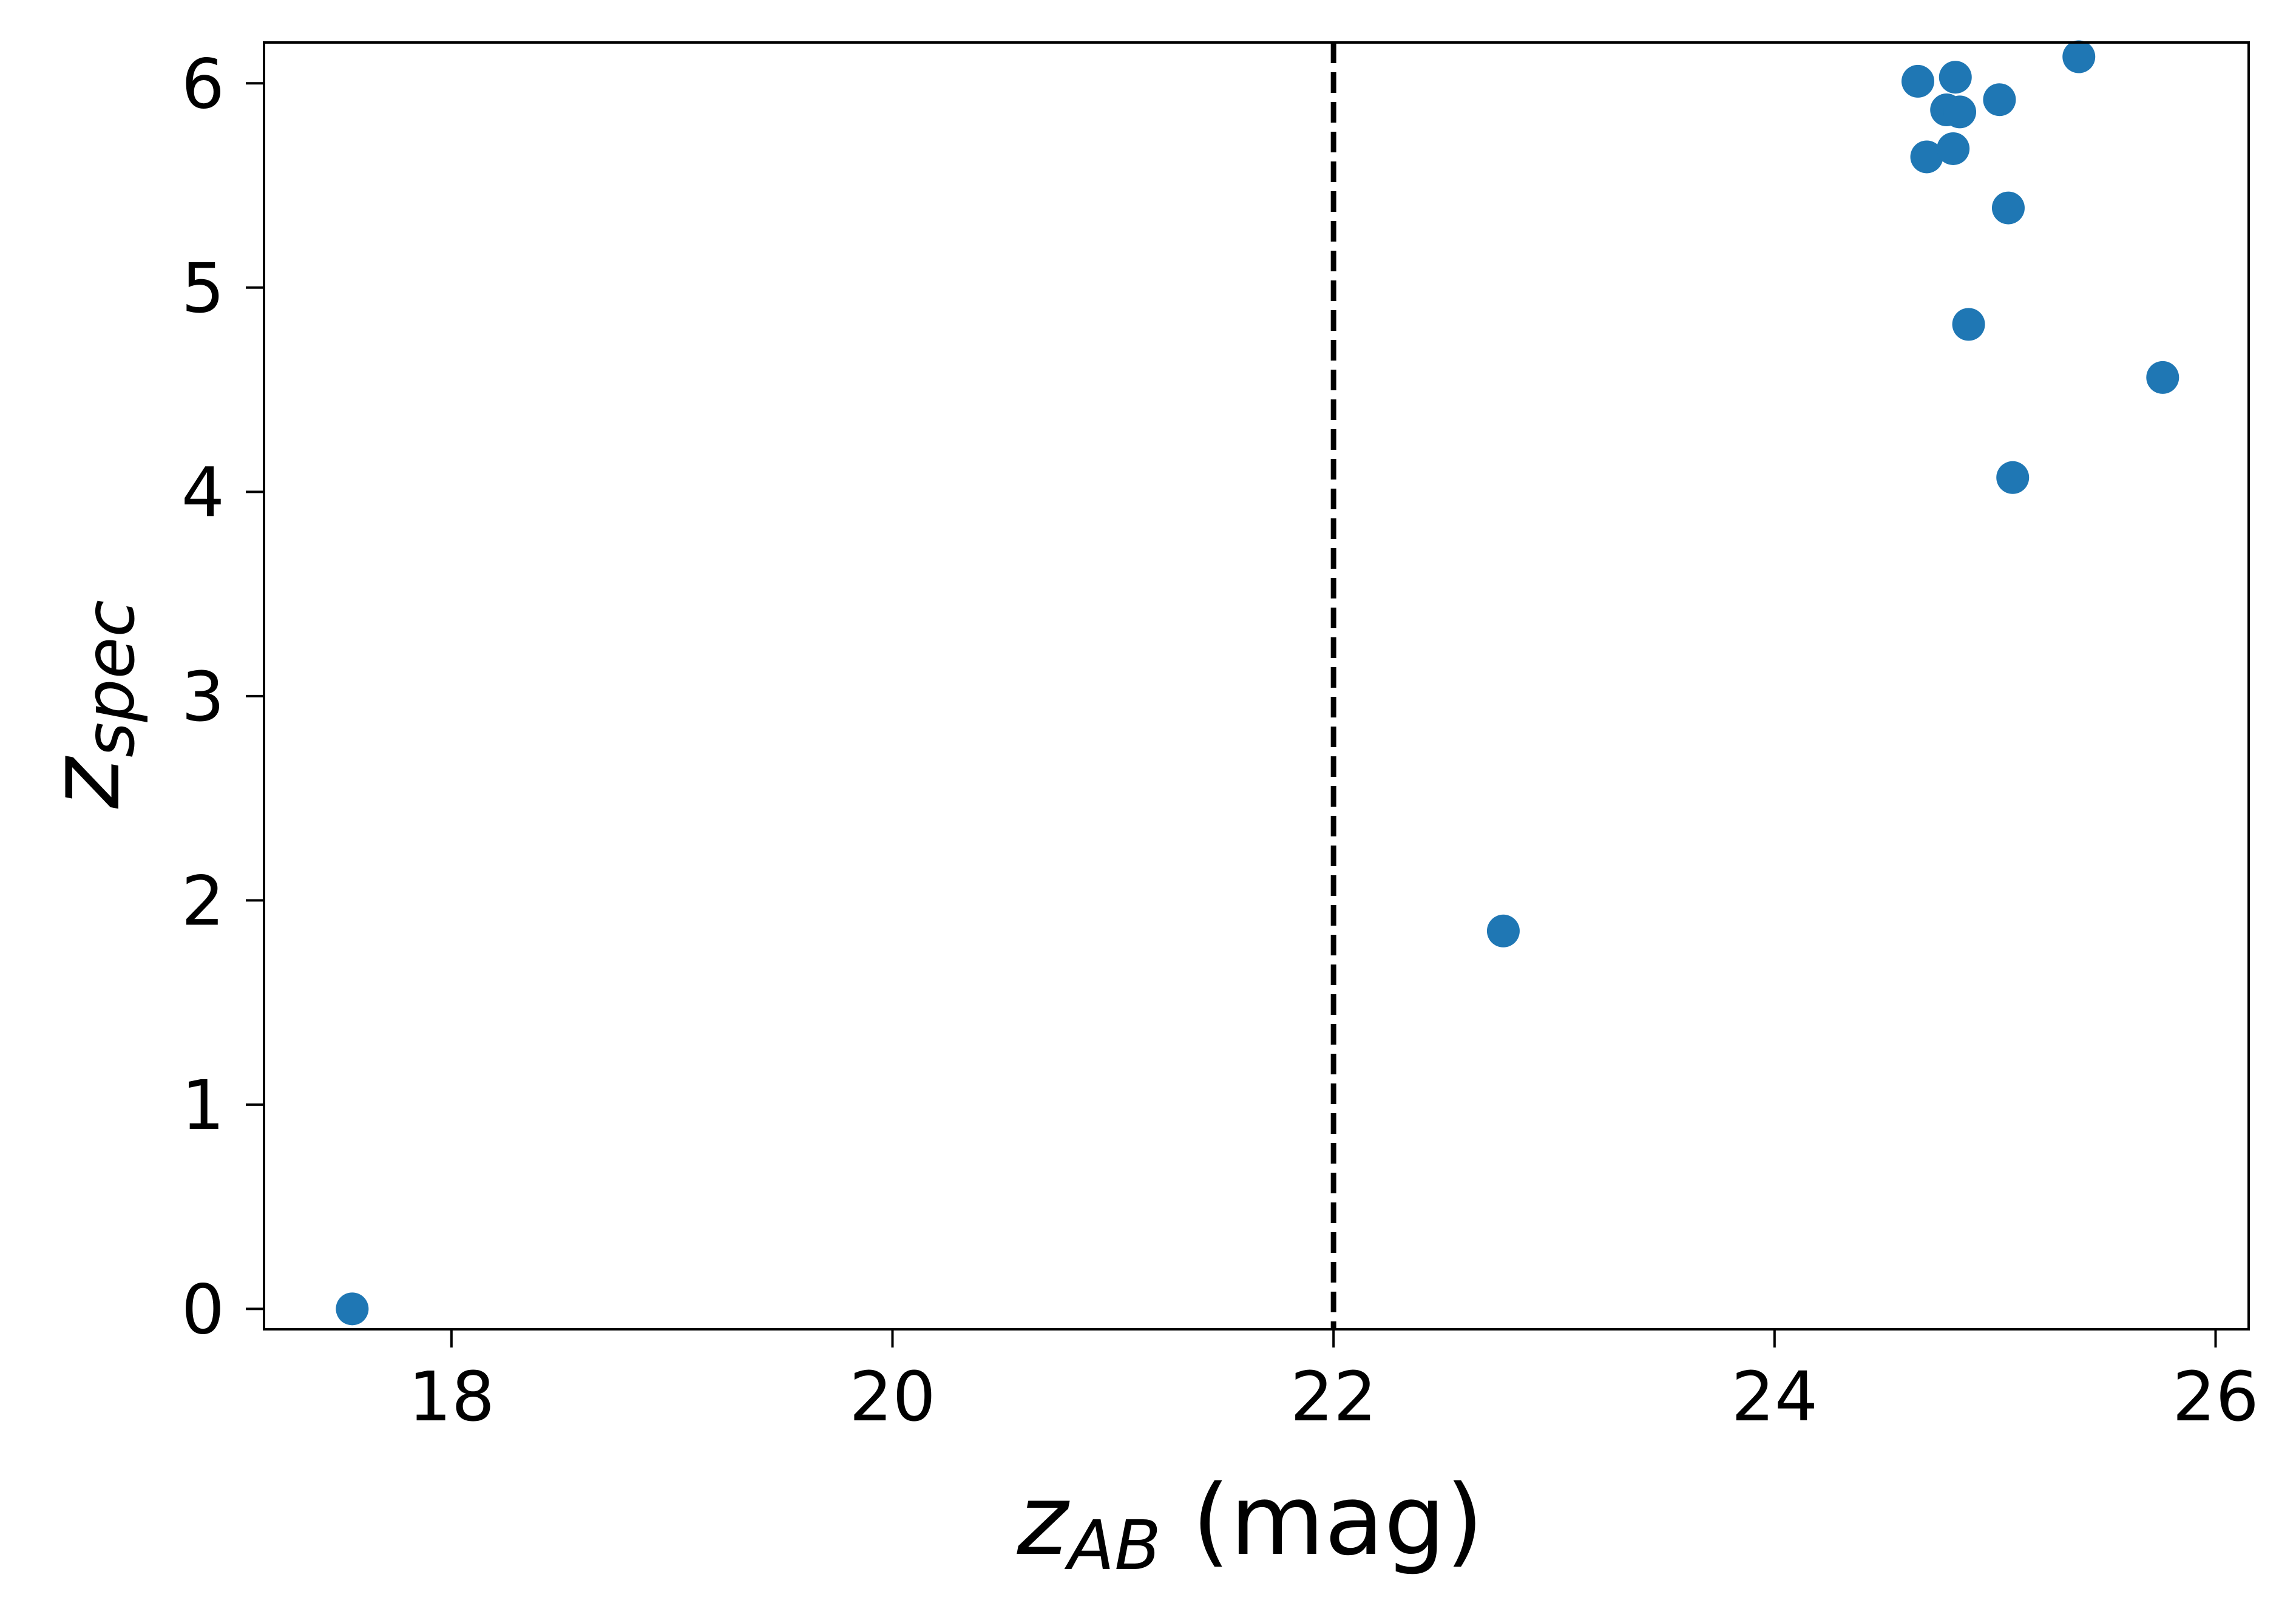 This screenshot has height=1617, width=2296. What do you see at coordinates (1250, 1524) in the screenshot?
I see `x-axis-label: zAB (mag)` at bounding box center [1250, 1524].